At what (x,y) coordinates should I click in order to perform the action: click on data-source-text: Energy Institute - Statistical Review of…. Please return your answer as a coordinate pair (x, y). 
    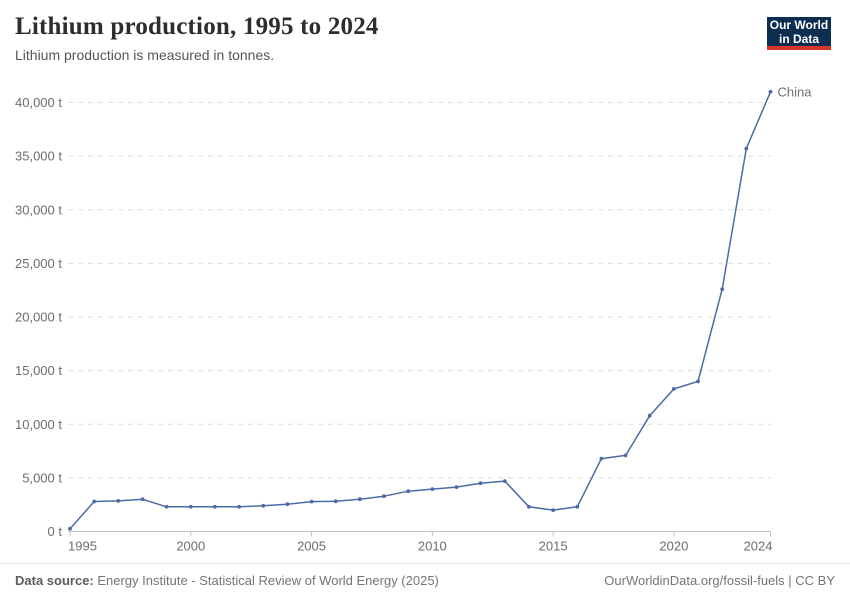
    Looking at the image, I should click on (266, 580).